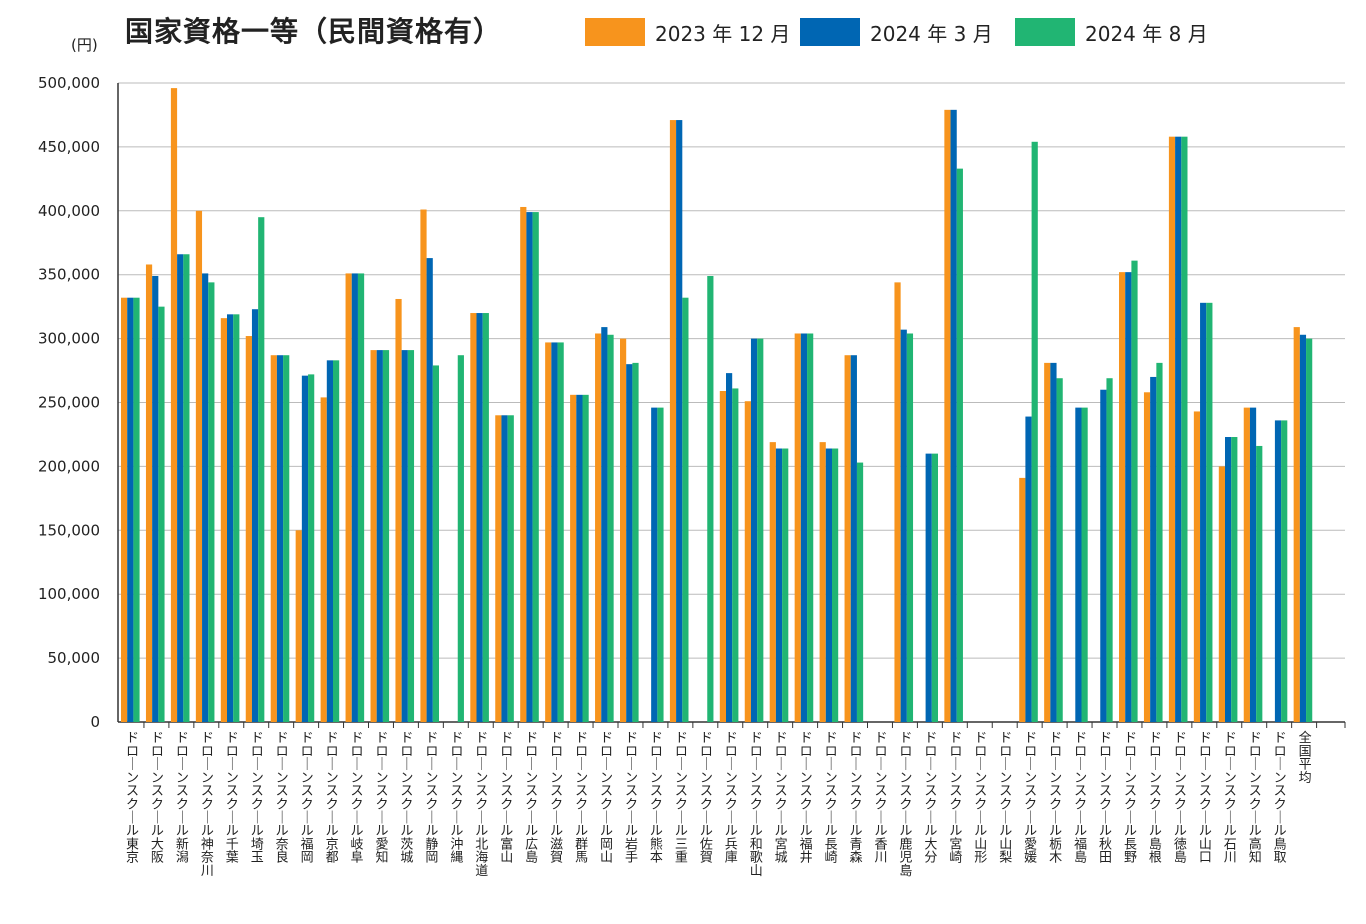  I want to click on x-tick-label: ドロ｜ンスク｜ル和歌山, so click(756, 805).